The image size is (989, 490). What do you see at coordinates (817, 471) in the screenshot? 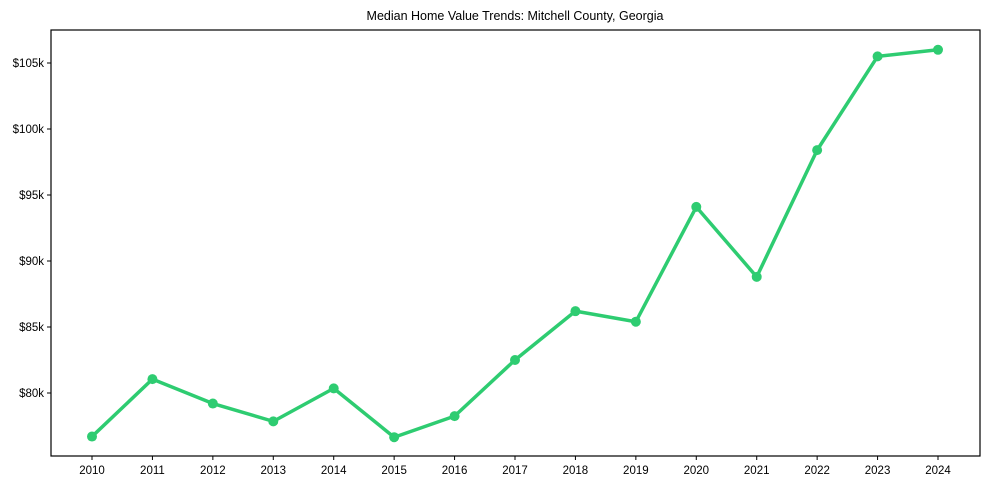
I see `x-tick-label: 2022` at bounding box center [817, 471].